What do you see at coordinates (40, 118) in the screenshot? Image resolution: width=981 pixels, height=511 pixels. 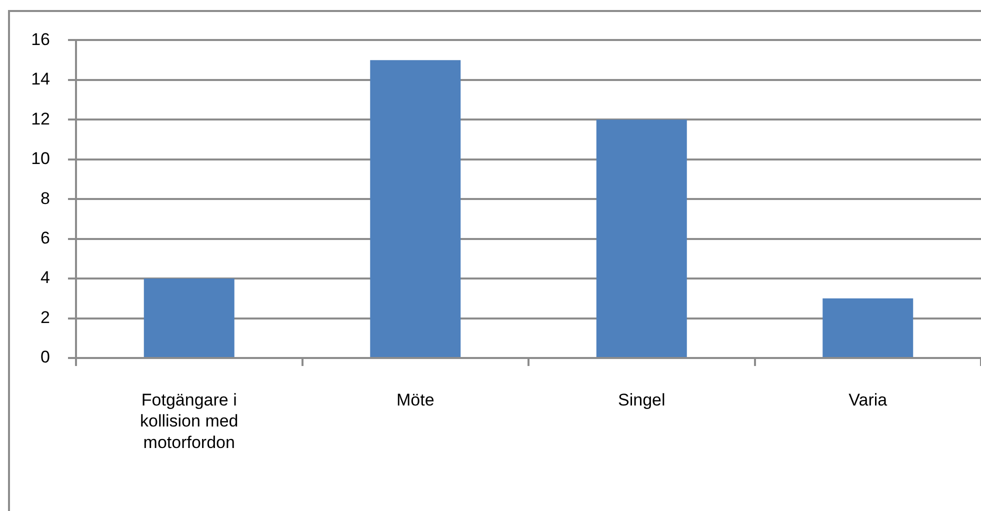 I see `y-tick-label: 12` at bounding box center [40, 118].